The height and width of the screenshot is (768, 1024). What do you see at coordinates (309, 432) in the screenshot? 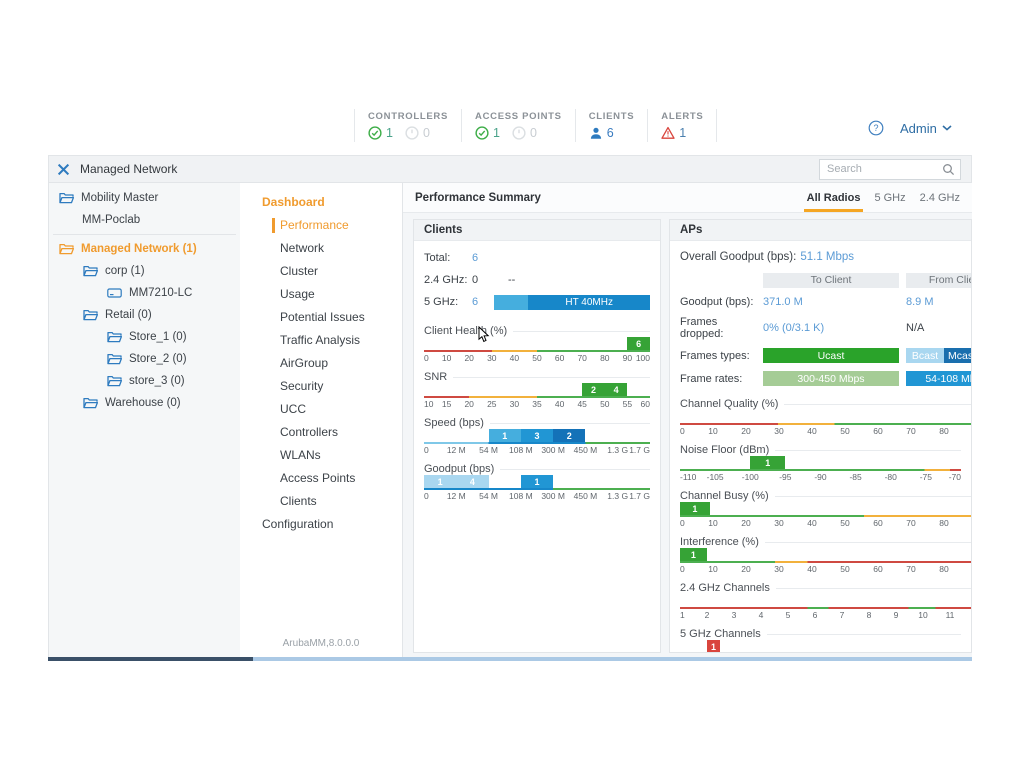
I see `nav-item-controllers: Controllers` at bounding box center [309, 432].